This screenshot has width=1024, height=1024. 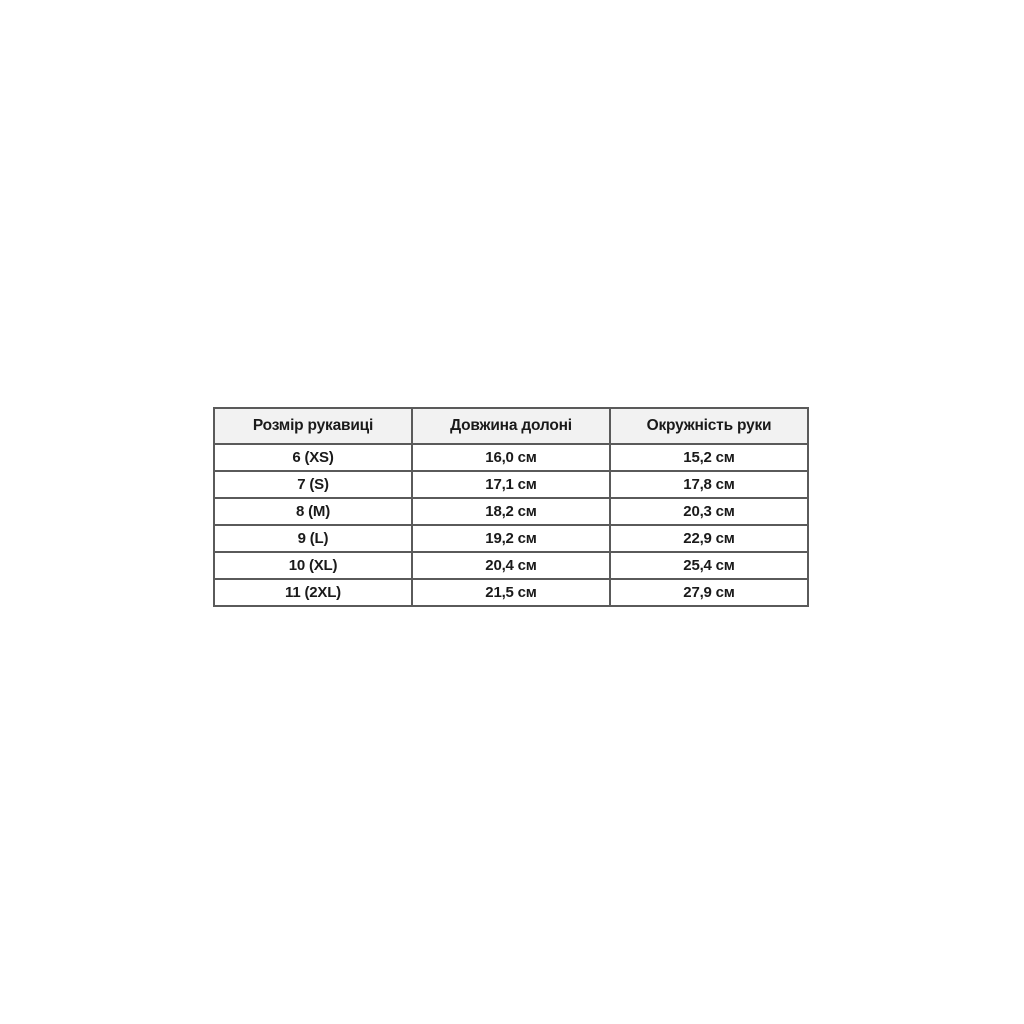 I want to click on circumference-cell: 17,8 см, so click(x=709, y=484).